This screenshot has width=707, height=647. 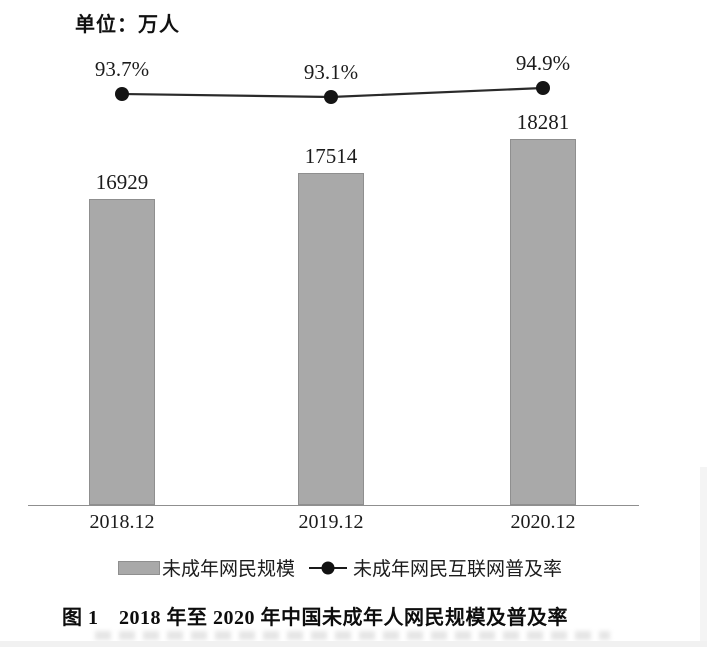 I want to click on bar-legend-label: 未成年网民规模, so click(x=228, y=569).